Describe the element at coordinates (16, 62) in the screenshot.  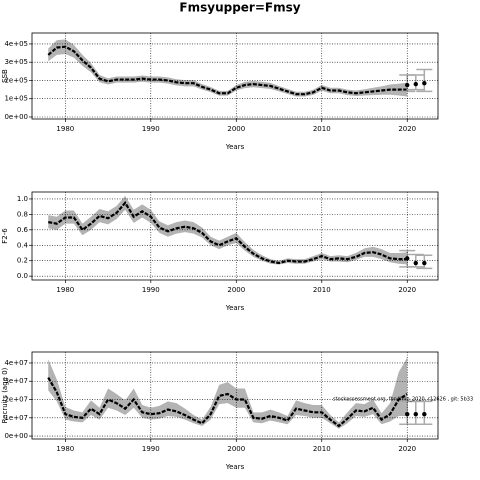
I see `y-tick-label: 3e+05` at that location.